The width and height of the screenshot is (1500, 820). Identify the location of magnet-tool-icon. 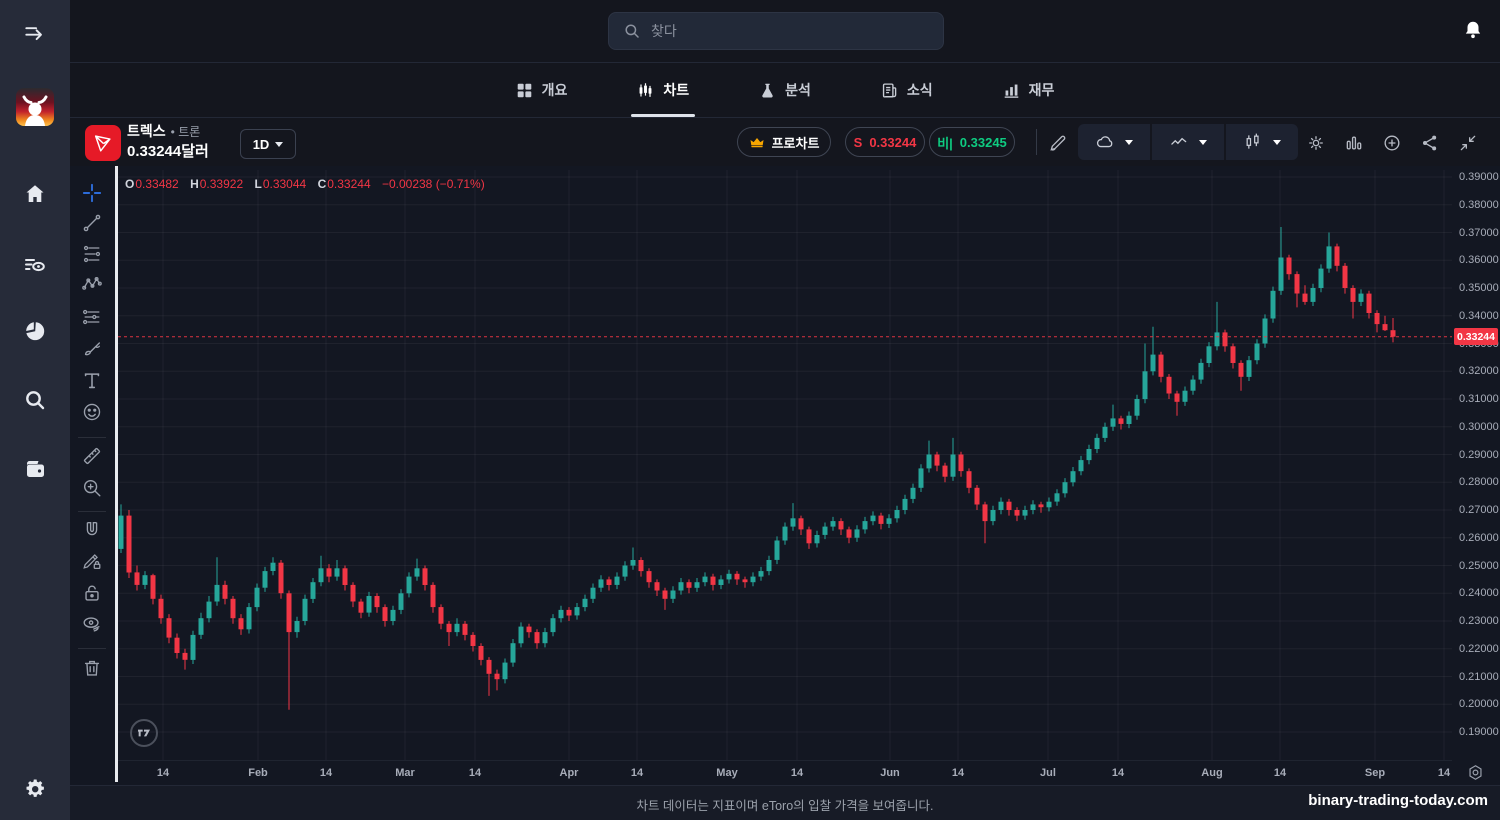
(92, 530).